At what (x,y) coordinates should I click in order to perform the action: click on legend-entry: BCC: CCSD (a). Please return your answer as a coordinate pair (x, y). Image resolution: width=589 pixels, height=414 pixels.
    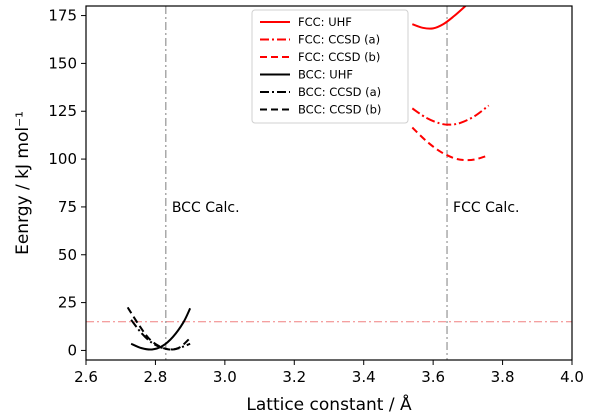
    Looking at the image, I should click on (339, 92).